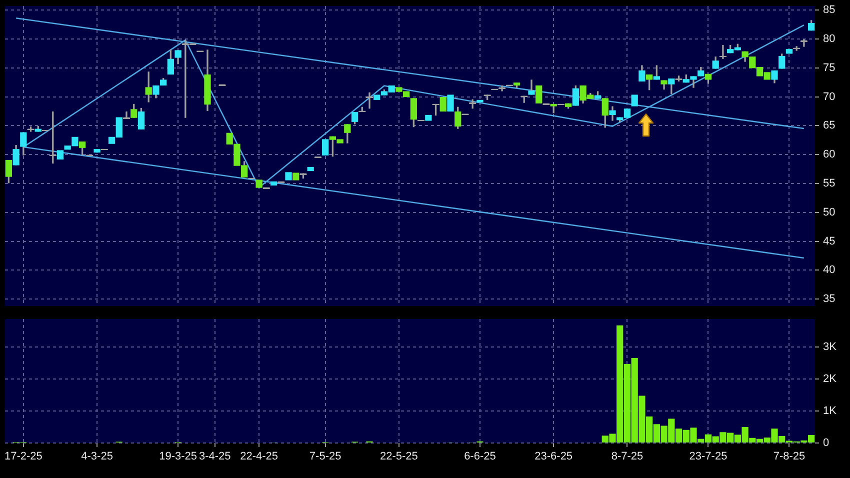 This screenshot has height=478, width=850. I want to click on y-tick-label: 35, so click(829, 299).